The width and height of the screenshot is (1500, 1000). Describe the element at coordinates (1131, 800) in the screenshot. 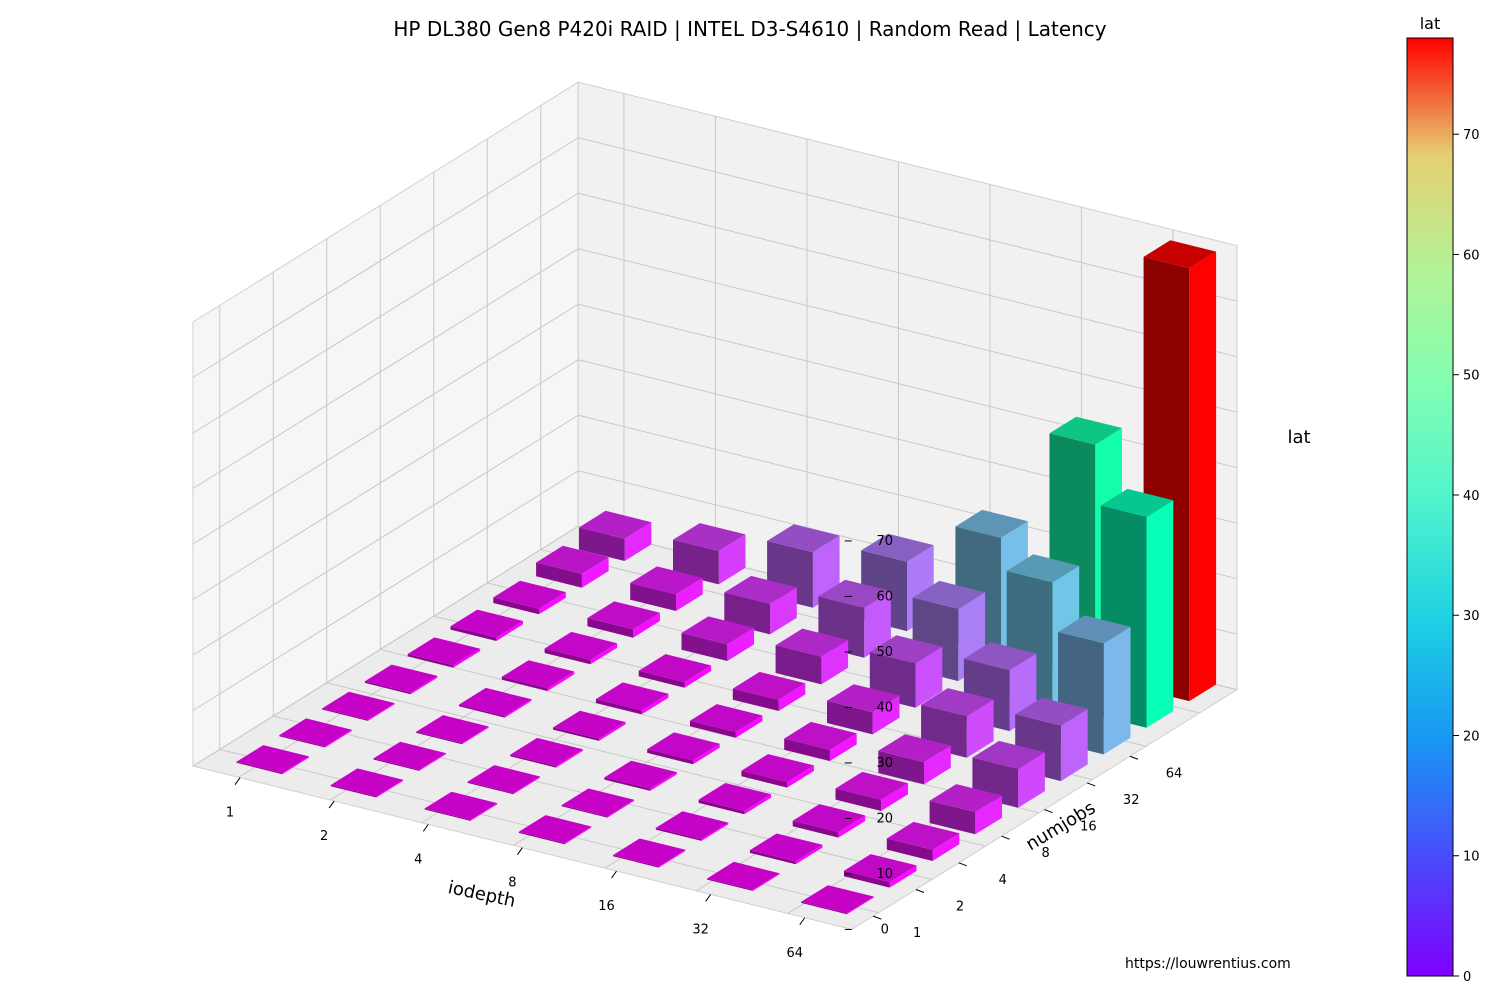

I see `y-tick-label: 32` at that location.